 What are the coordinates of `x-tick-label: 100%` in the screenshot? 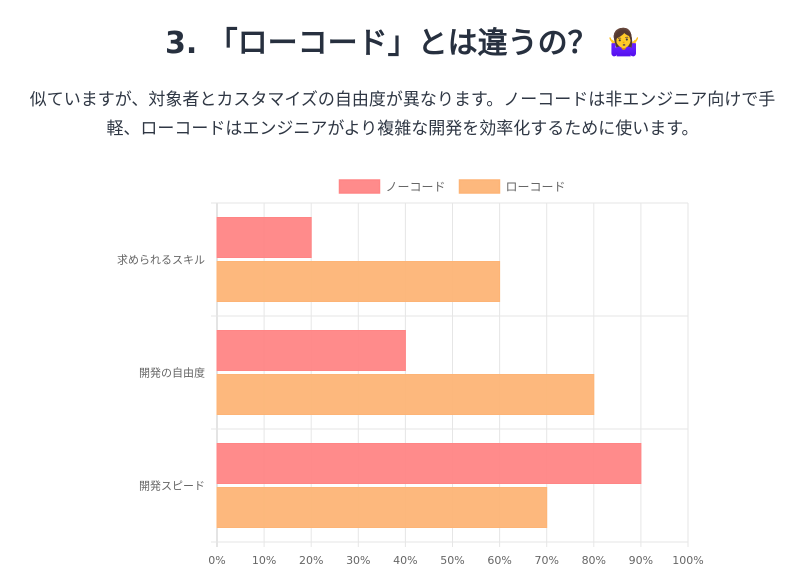 It's located at (687, 560).